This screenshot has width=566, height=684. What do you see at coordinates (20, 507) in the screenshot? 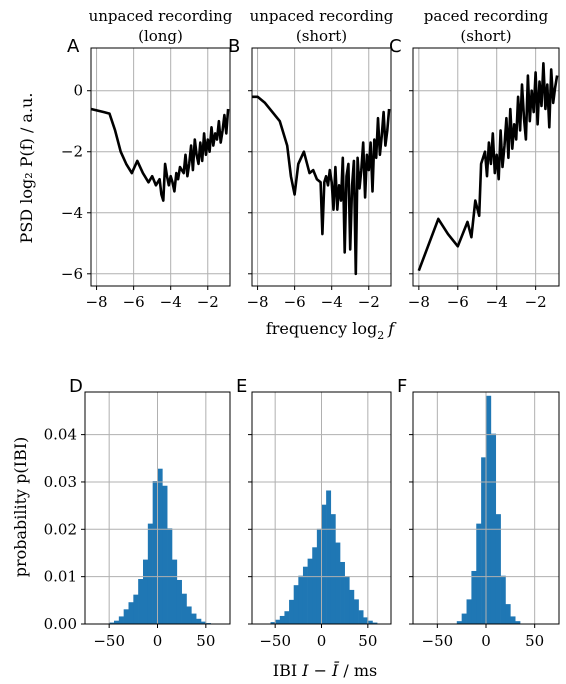
I see `bottom-ylabel: probability p(IBI)` at bounding box center [20, 507].